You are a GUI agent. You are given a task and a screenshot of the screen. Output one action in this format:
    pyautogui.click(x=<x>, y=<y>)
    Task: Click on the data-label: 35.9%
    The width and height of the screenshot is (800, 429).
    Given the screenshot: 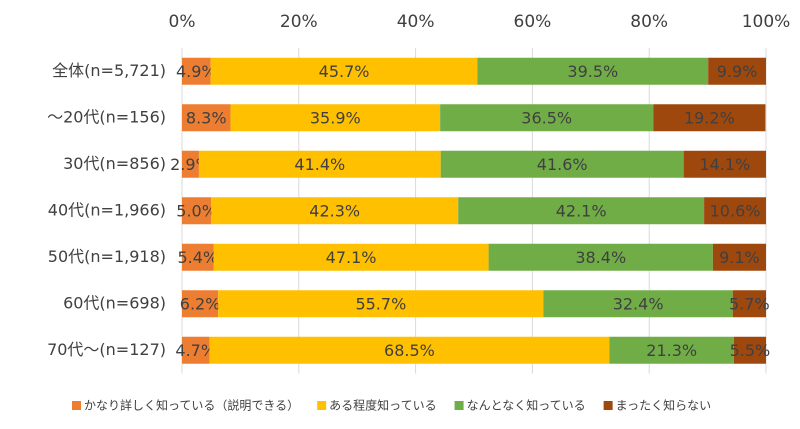 What is the action you would take?
    pyautogui.click(x=335, y=117)
    